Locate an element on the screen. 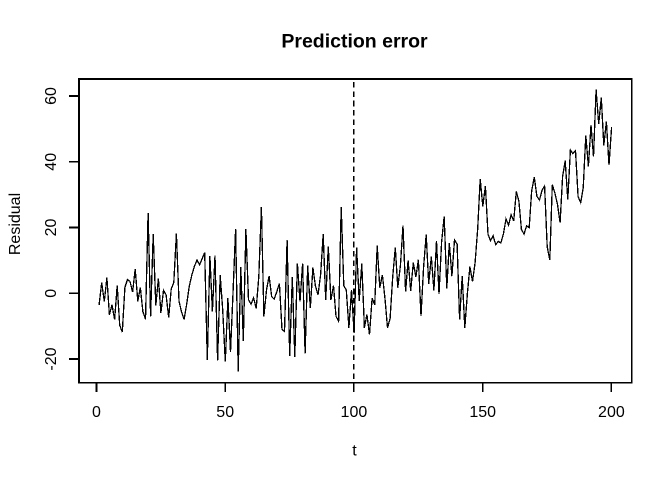 Image resolution: width=672 pixels, height=485 pixels. svg-text: Residual is located at coordinates (15, 224).